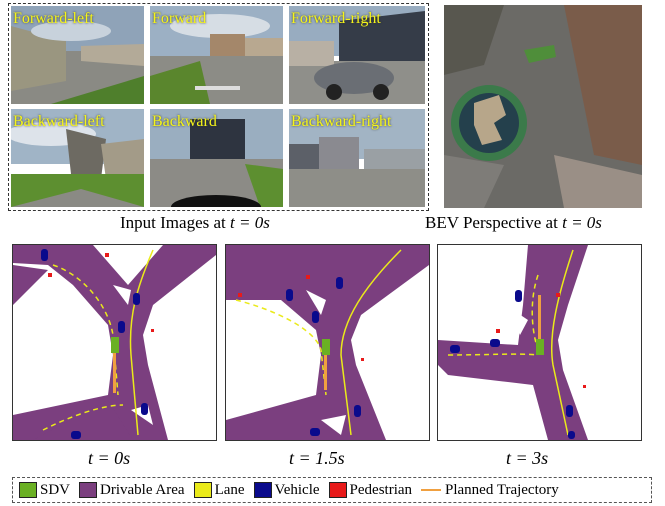 The height and width of the screenshot is (506, 665). I want to click on camera-backward-right: Backward-right, so click(357, 158).